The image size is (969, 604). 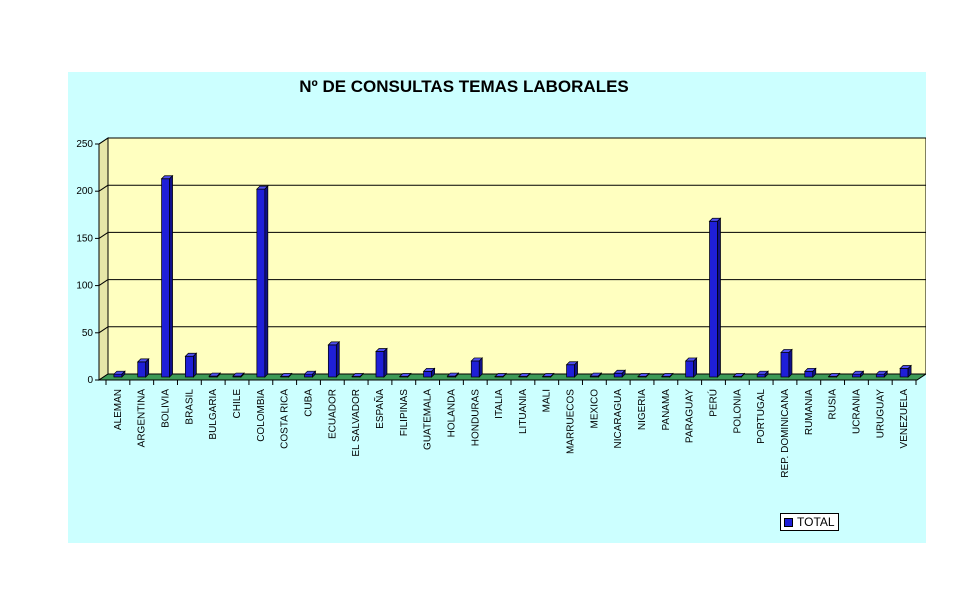 I want to click on x-tick-label: CUBA, so click(x=309, y=403).